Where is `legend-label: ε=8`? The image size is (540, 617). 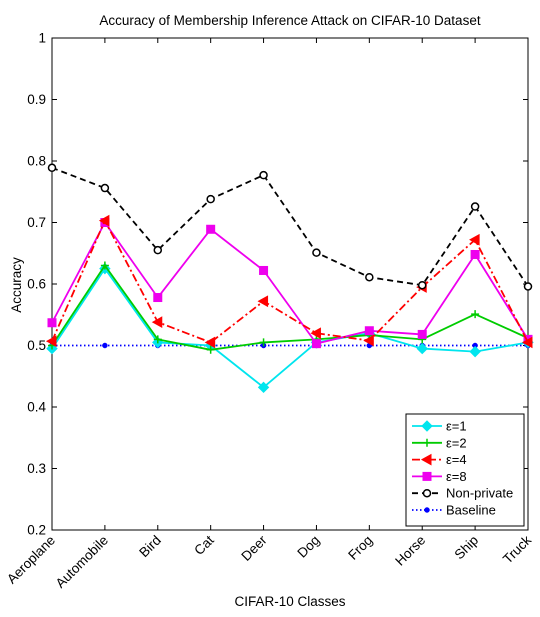 legend-label: ε=8 is located at coordinates (456, 476).